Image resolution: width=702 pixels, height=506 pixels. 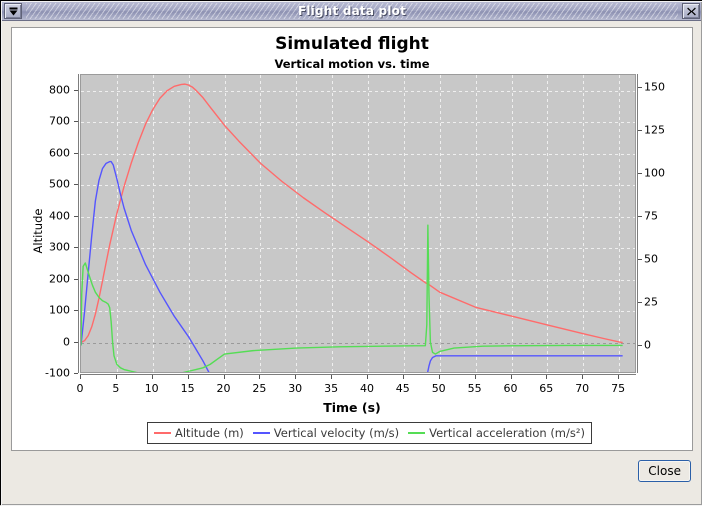 I want to click on right-axis-tick-label: 150, so click(x=654, y=87).